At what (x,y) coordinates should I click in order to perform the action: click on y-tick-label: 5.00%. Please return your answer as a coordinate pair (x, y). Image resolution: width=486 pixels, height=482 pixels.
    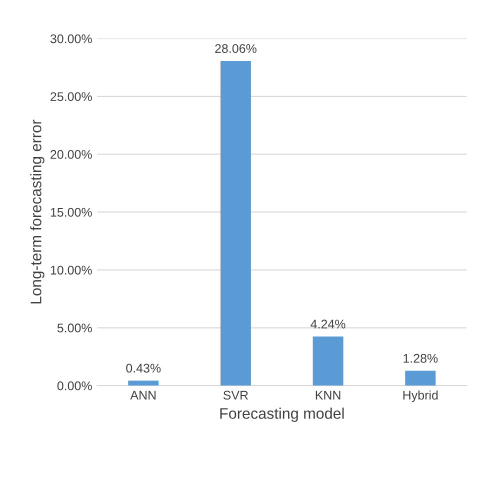
    Looking at the image, I should click on (74, 328).